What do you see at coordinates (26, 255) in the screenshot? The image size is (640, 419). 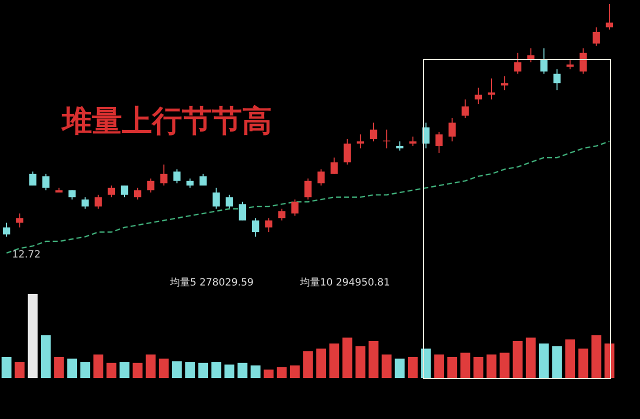 I see `text: 12.72` at bounding box center [26, 255].